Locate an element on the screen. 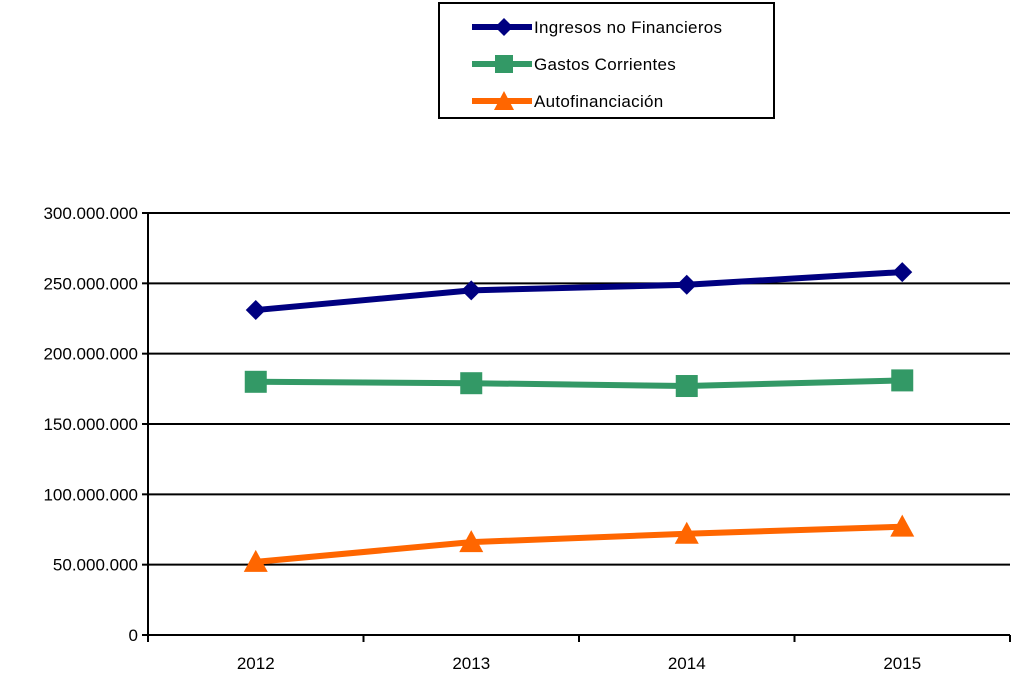 This screenshot has width=1016, height=682. x-tick-label: 2015 is located at coordinates (902, 663).